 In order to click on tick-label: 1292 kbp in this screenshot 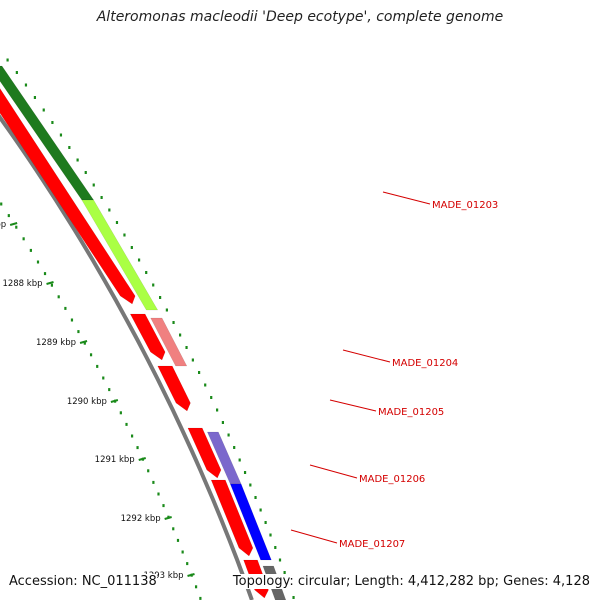, I will do `click(141, 519)`.